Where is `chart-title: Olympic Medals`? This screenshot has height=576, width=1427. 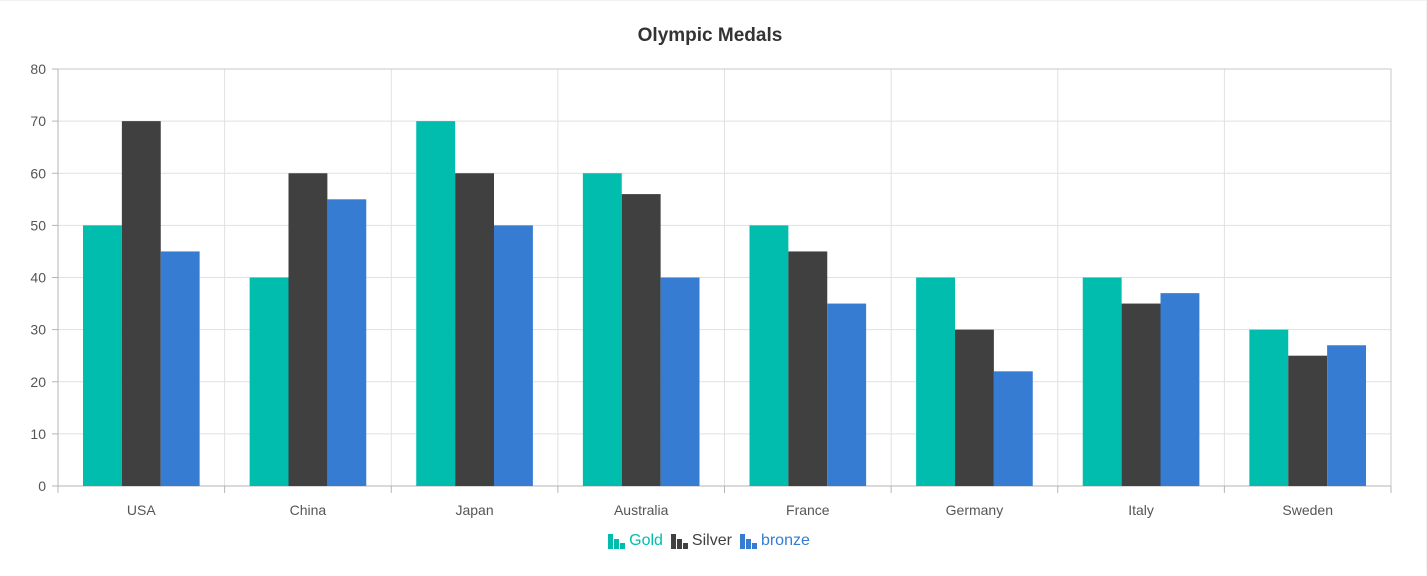 chart-title: Olympic Medals is located at coordinates (710, 35).